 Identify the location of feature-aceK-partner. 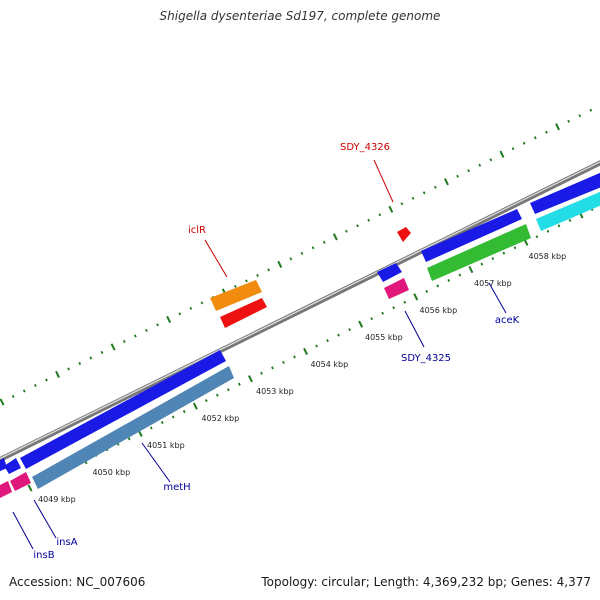
(479, 252).